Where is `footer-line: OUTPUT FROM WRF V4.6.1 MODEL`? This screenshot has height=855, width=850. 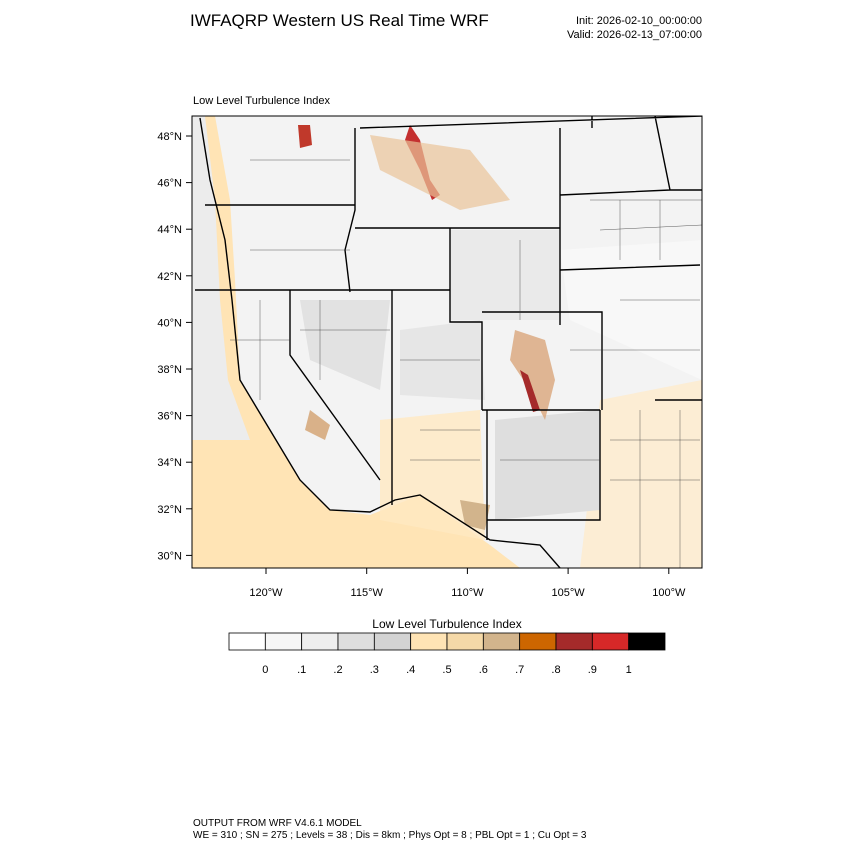 footer-line: OUTPUT FROM WRF V4.6.1 MODEL is located at coordinates (277, 823).